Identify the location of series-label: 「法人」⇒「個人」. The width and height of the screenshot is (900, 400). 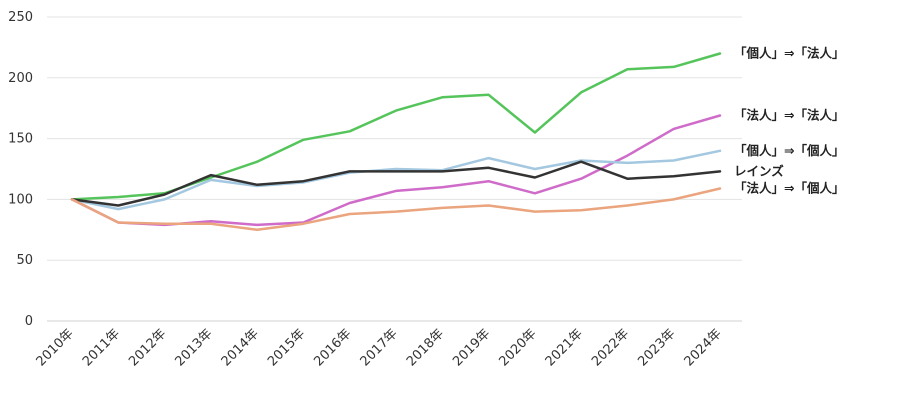
(789, 187).